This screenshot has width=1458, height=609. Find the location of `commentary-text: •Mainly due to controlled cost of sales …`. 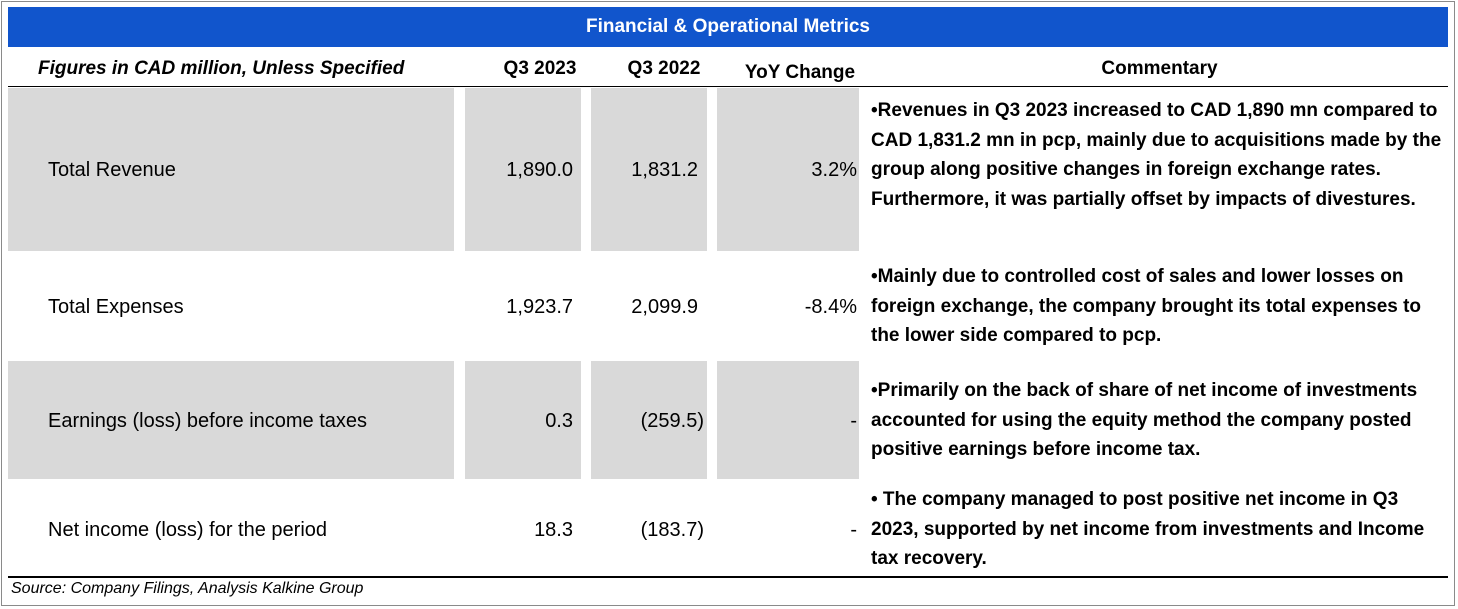

commentary-text: •Mainly due to controlled cost of sales … is located at coordinates (1146, 306).